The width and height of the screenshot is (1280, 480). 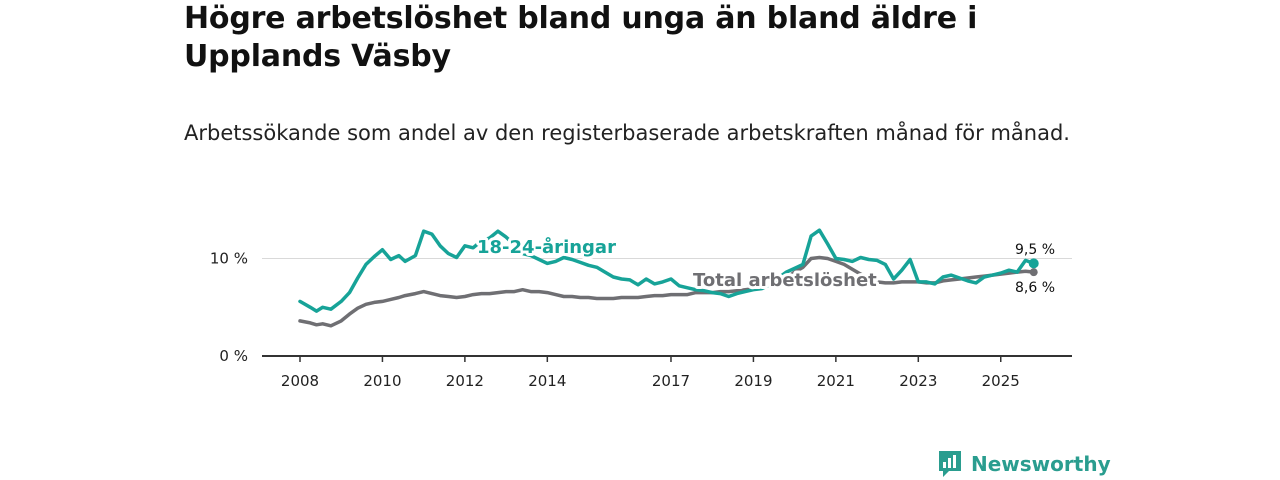 What do you see at coordinates (1035, 250) in the screenshot?
I see `end-value-youth: 9,5 %` at bounding box center [1035, 250].